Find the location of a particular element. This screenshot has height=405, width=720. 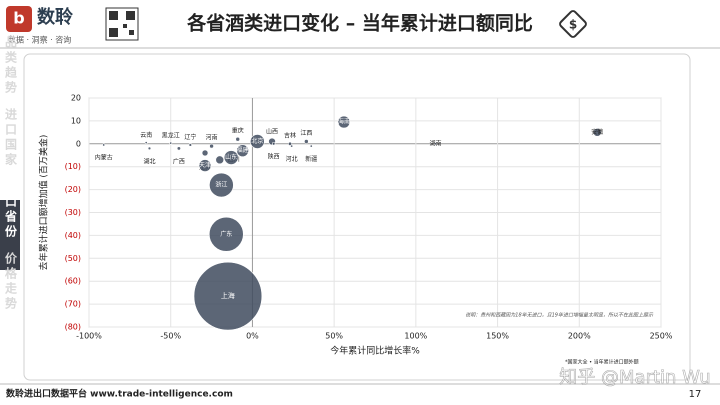

point-label: 山东 is located at coordinates (231, 157).